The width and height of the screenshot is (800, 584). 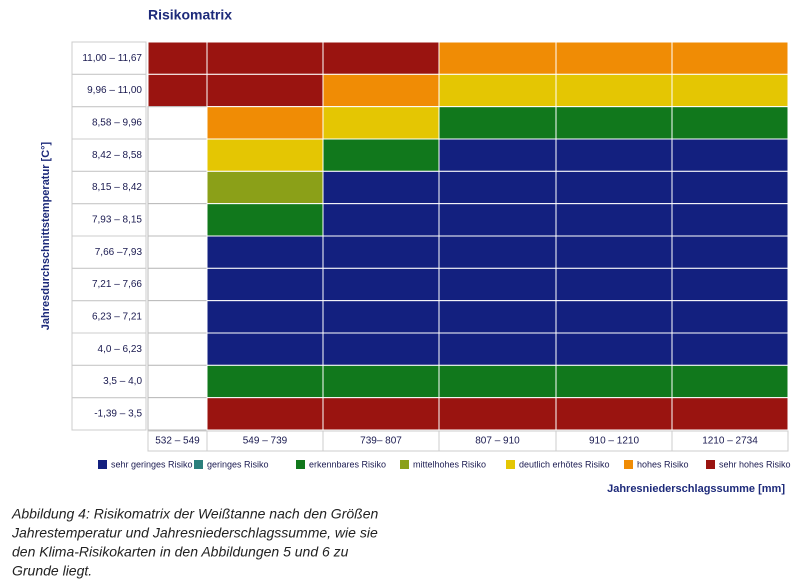 I want to click on legend-label: sehr geringes Risiko, so click(x=152, y=464).